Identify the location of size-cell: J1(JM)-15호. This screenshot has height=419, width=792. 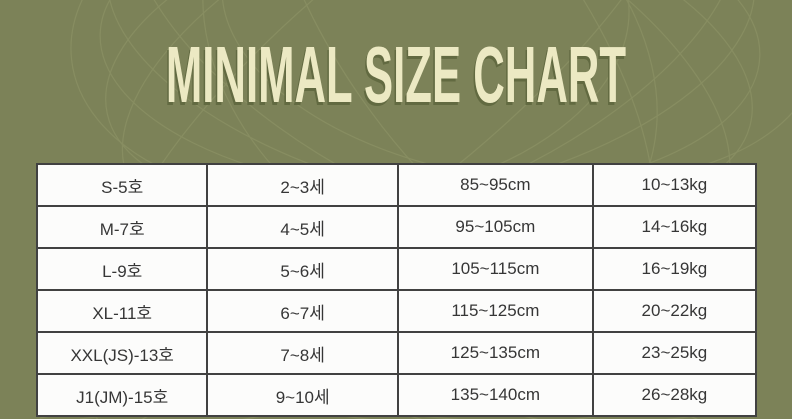
(122, 395).